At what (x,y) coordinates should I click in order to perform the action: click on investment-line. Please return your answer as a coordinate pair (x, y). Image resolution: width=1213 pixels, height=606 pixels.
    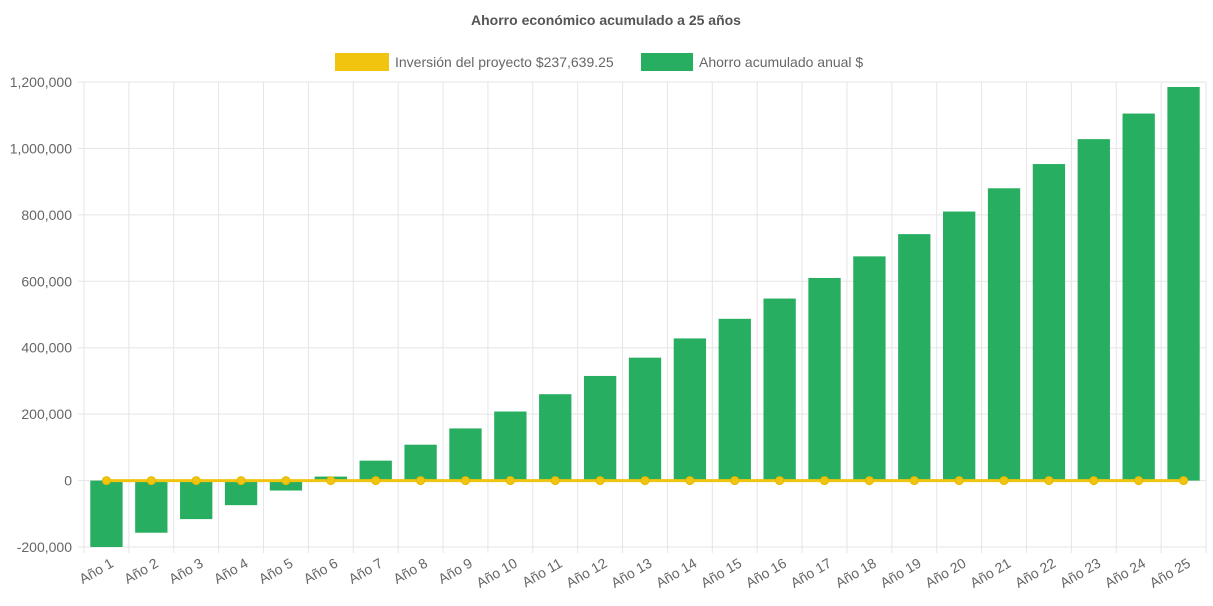
    Looking at the image, I should click on (645, 481).